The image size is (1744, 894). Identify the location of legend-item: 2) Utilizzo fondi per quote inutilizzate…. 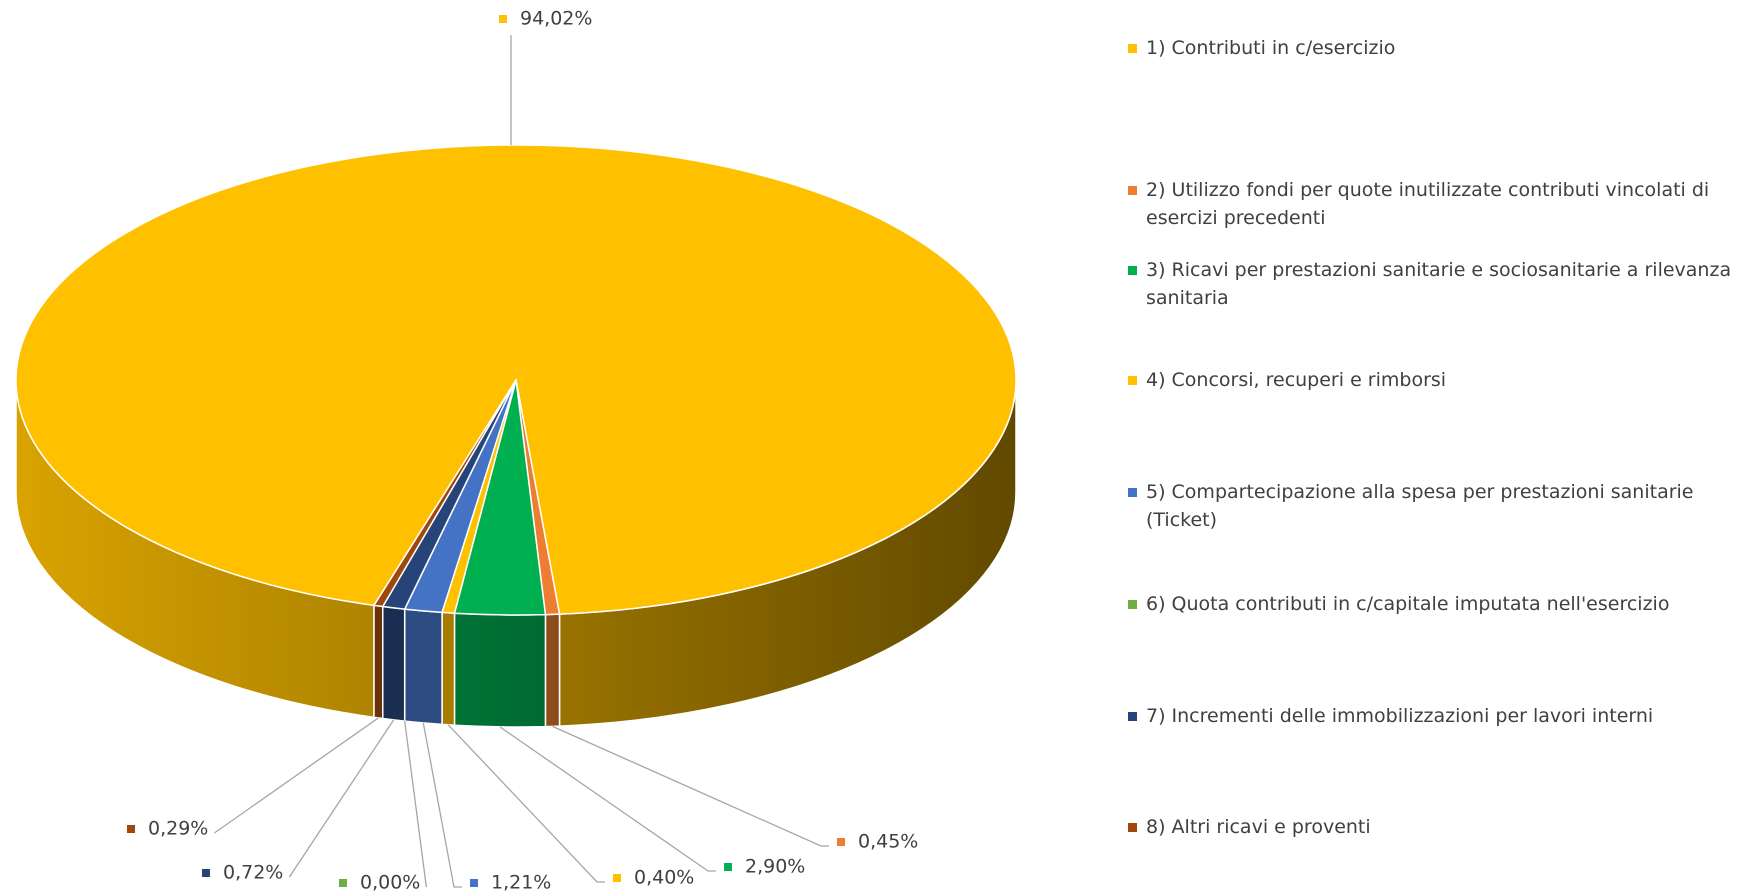
(1432, 204).